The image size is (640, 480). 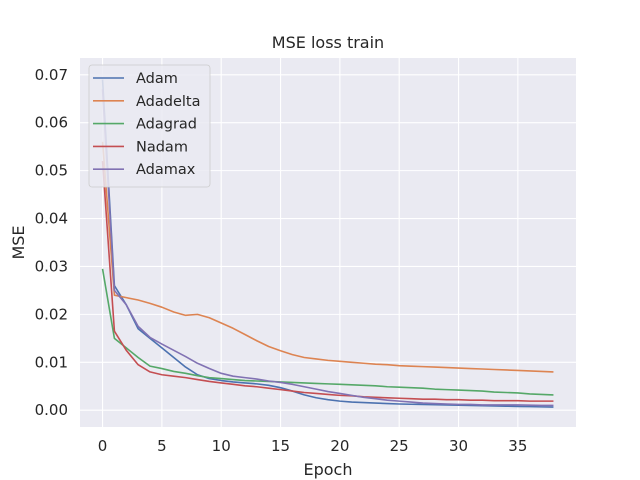 What do you see at coordinates (51, 219) in the screenshot?
I see `y-tick-label: 0.04` at bounding box center [51, 219].